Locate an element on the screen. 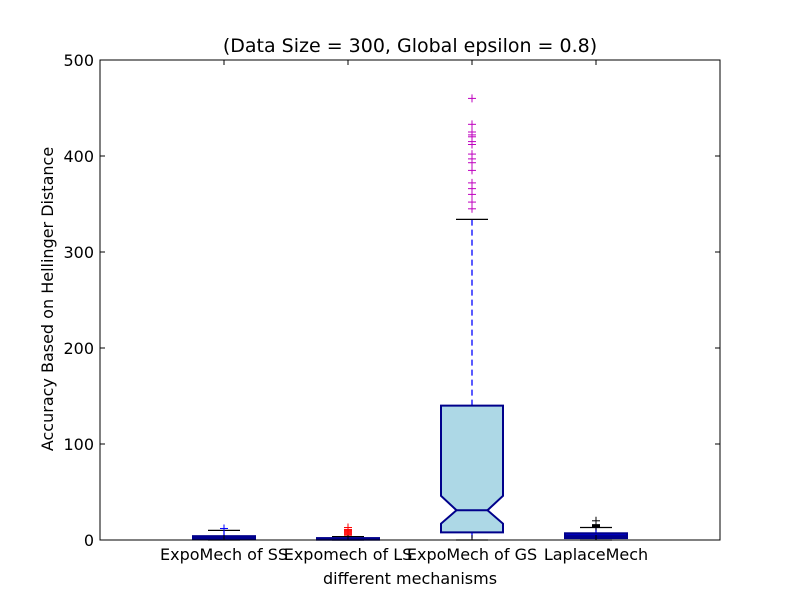 This screenshot has height=600, width=800. y-tick-label: 100 is located at coordinates (78, 444).